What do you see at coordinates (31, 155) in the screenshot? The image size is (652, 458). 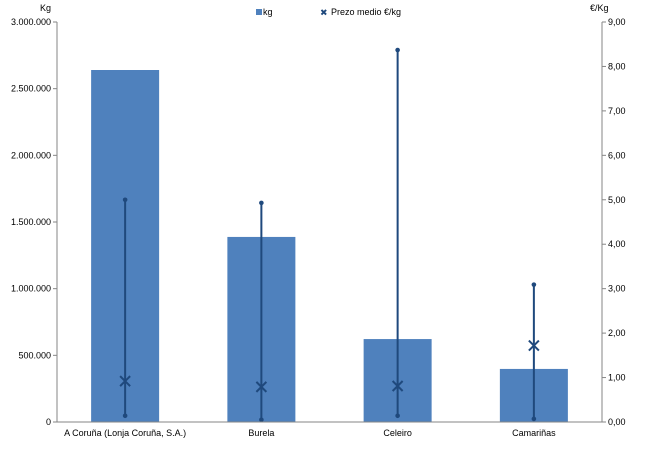 I see `y-left-tick-label: 2.000.000` at bounding box center [31, 155].